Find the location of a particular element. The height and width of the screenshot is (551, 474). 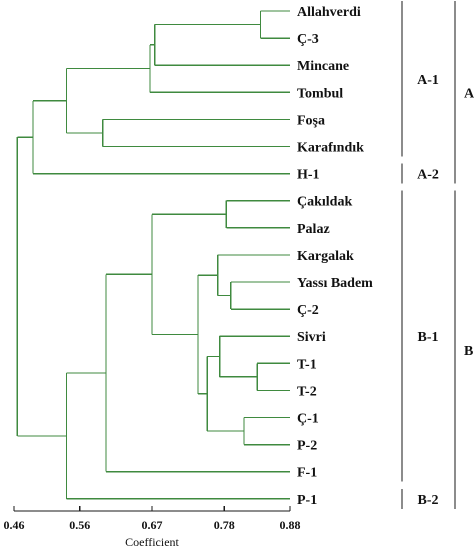

x-tick-label-0-78: 0.78 is located at coordinates (224, 525).